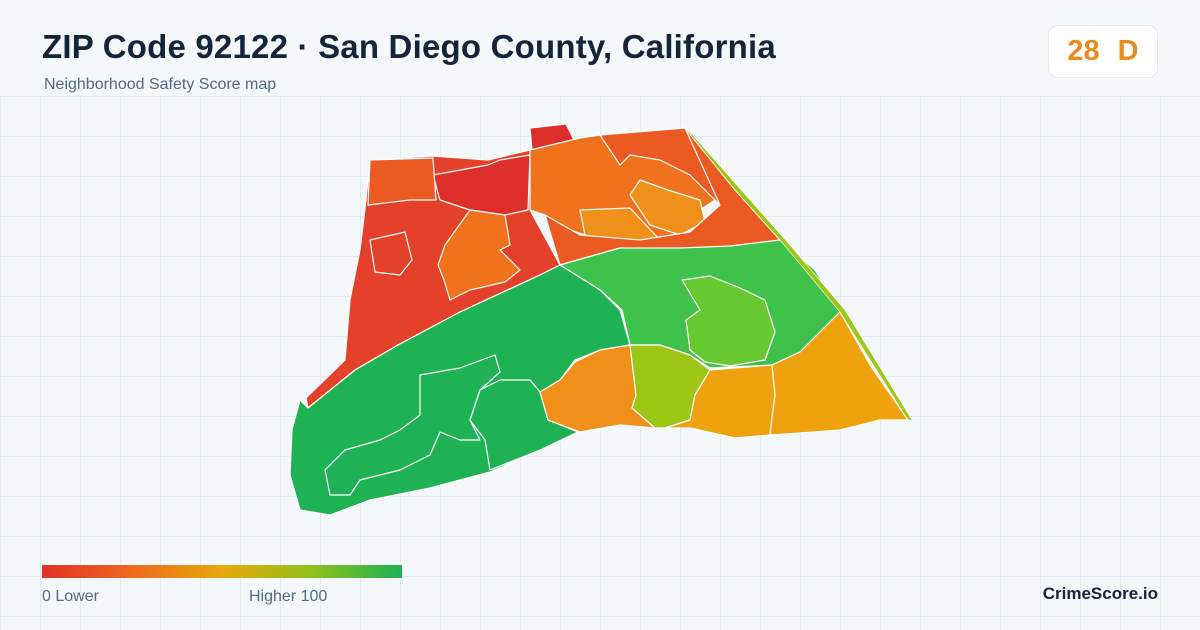  Describe the element at coordinates (288, 596) in the screenshot. I see `legend-high-label: Higher 100` at that location.